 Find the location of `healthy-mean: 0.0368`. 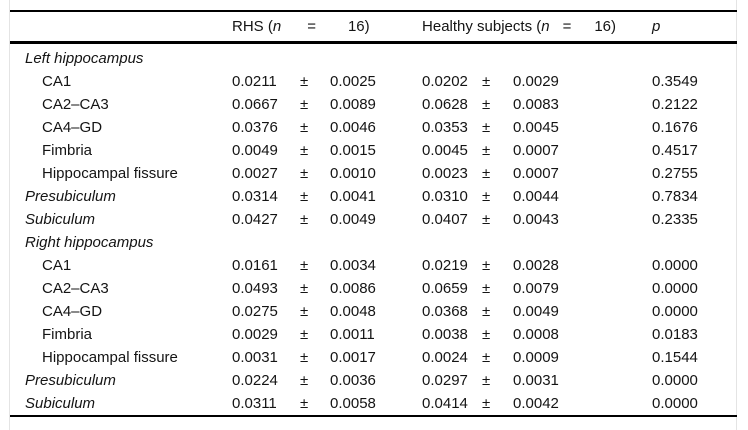

healthy-mean: 0.0368 is located at coordinates (445, 311).